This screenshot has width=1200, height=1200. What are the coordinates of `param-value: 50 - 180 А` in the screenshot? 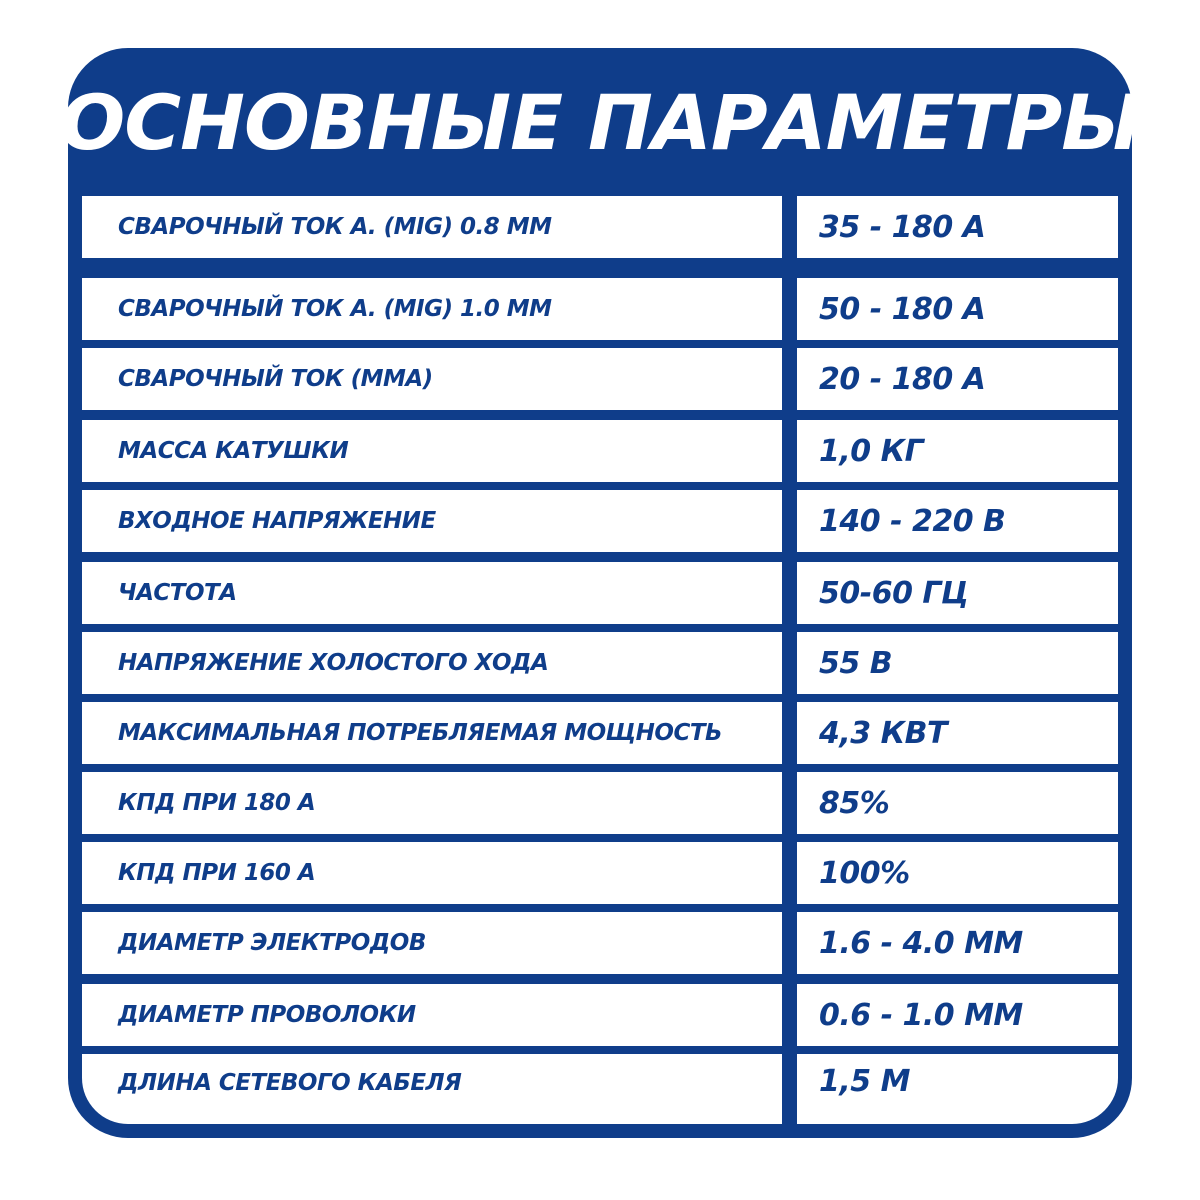 It's located at (957, 309).